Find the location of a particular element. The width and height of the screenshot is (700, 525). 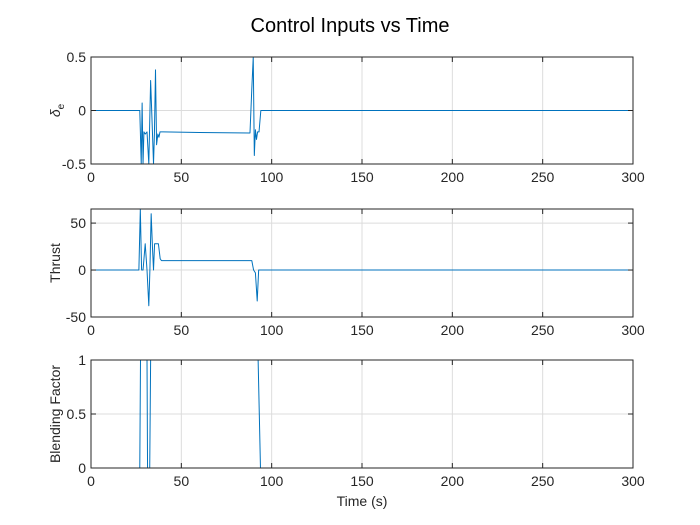

y-axis-label-main: Thrust is located at coordinates (55, 263).